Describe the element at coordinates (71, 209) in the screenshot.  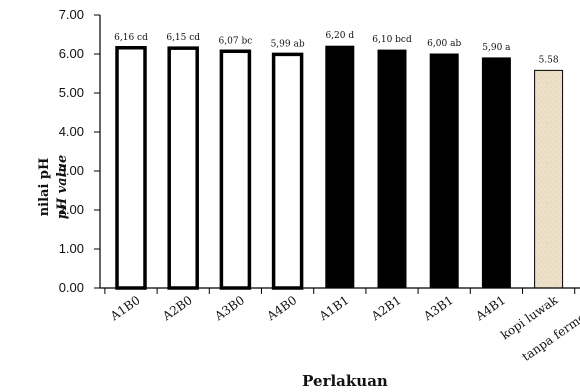
I see `y-tick-label: 2.00` at that location.